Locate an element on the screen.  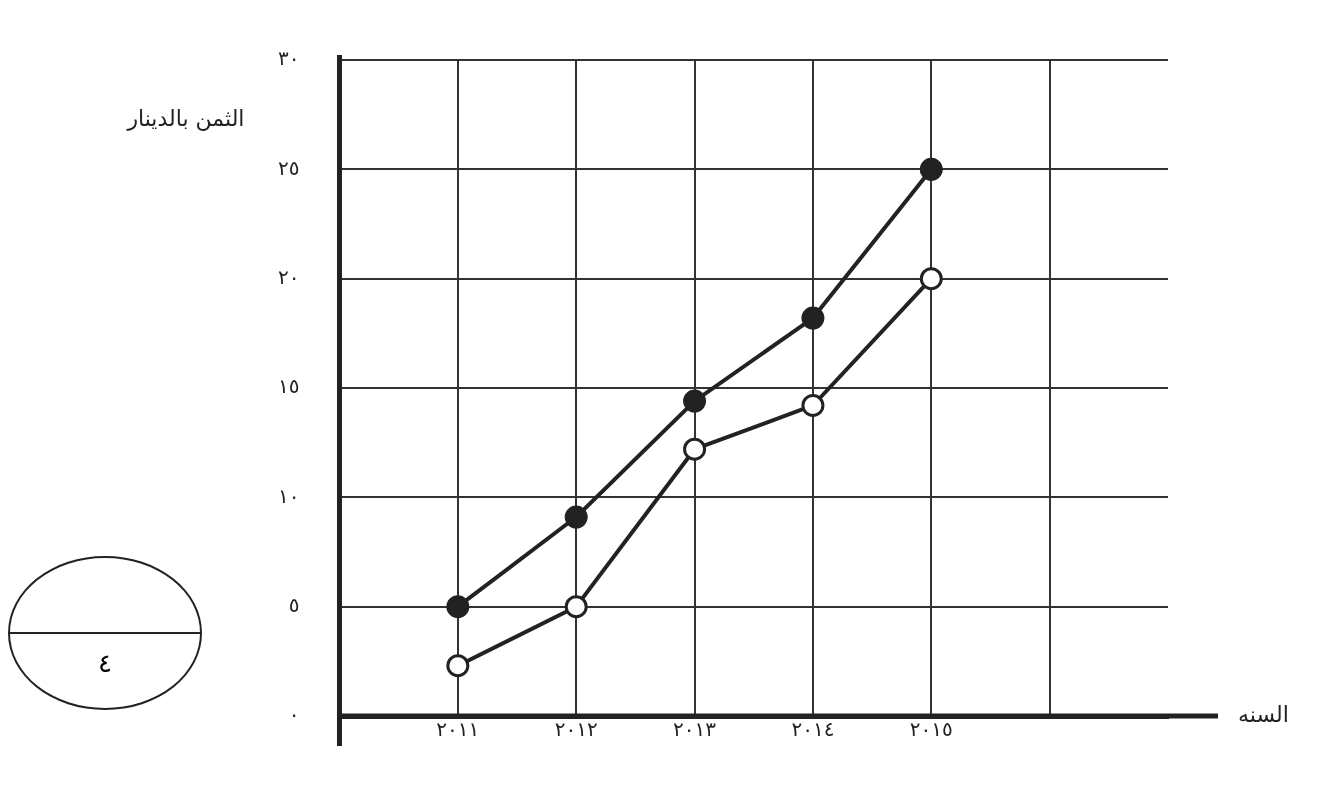
x-tick-label: ٢٠١٤ is located at coordinates (813, 729).